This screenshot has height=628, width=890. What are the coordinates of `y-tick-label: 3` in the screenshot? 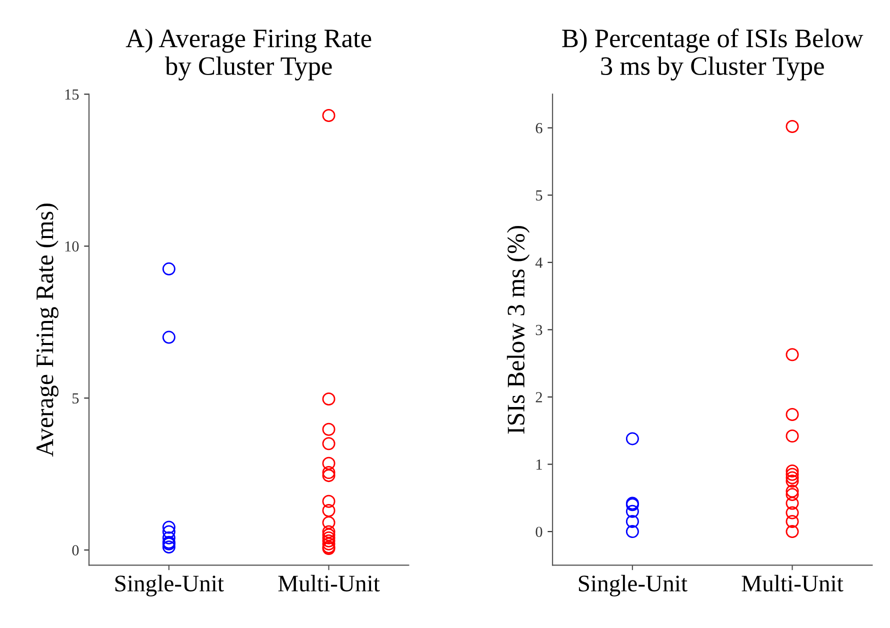 It's located at (539, 330).